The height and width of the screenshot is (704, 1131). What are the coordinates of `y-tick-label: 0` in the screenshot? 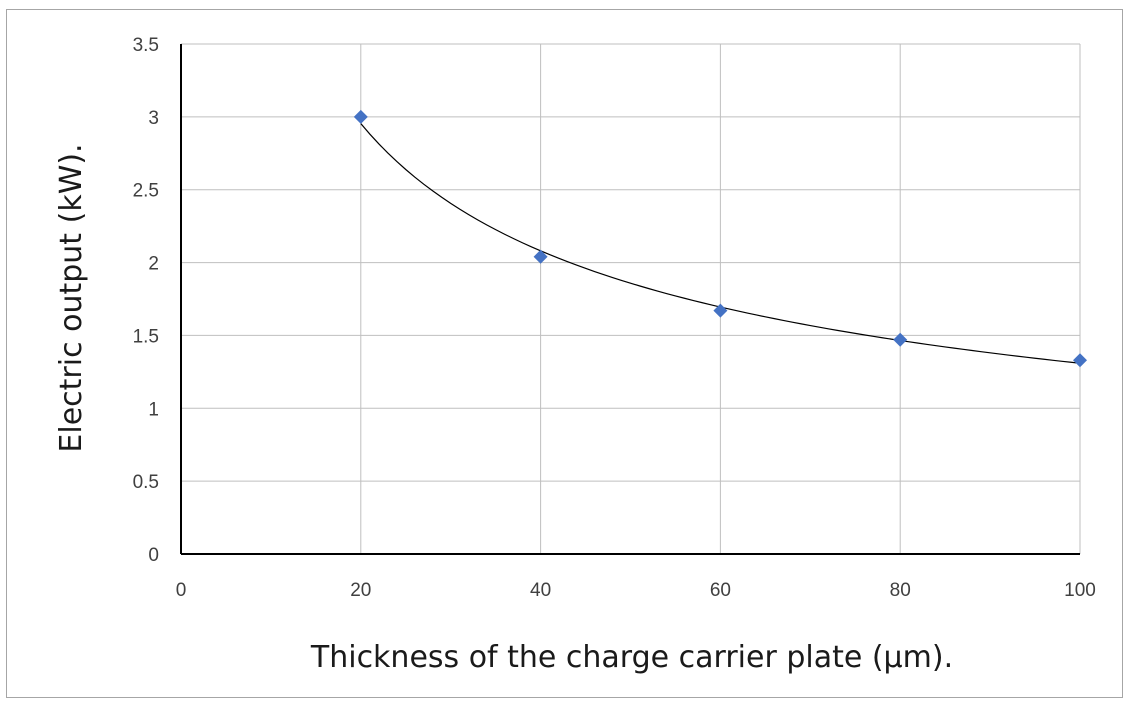 It's located at (153, 555).